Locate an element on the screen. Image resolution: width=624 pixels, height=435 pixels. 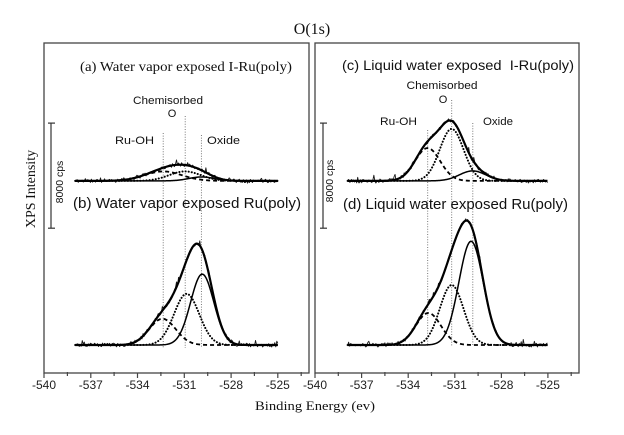
scale-bar-right is located at coordinates (323, 175).